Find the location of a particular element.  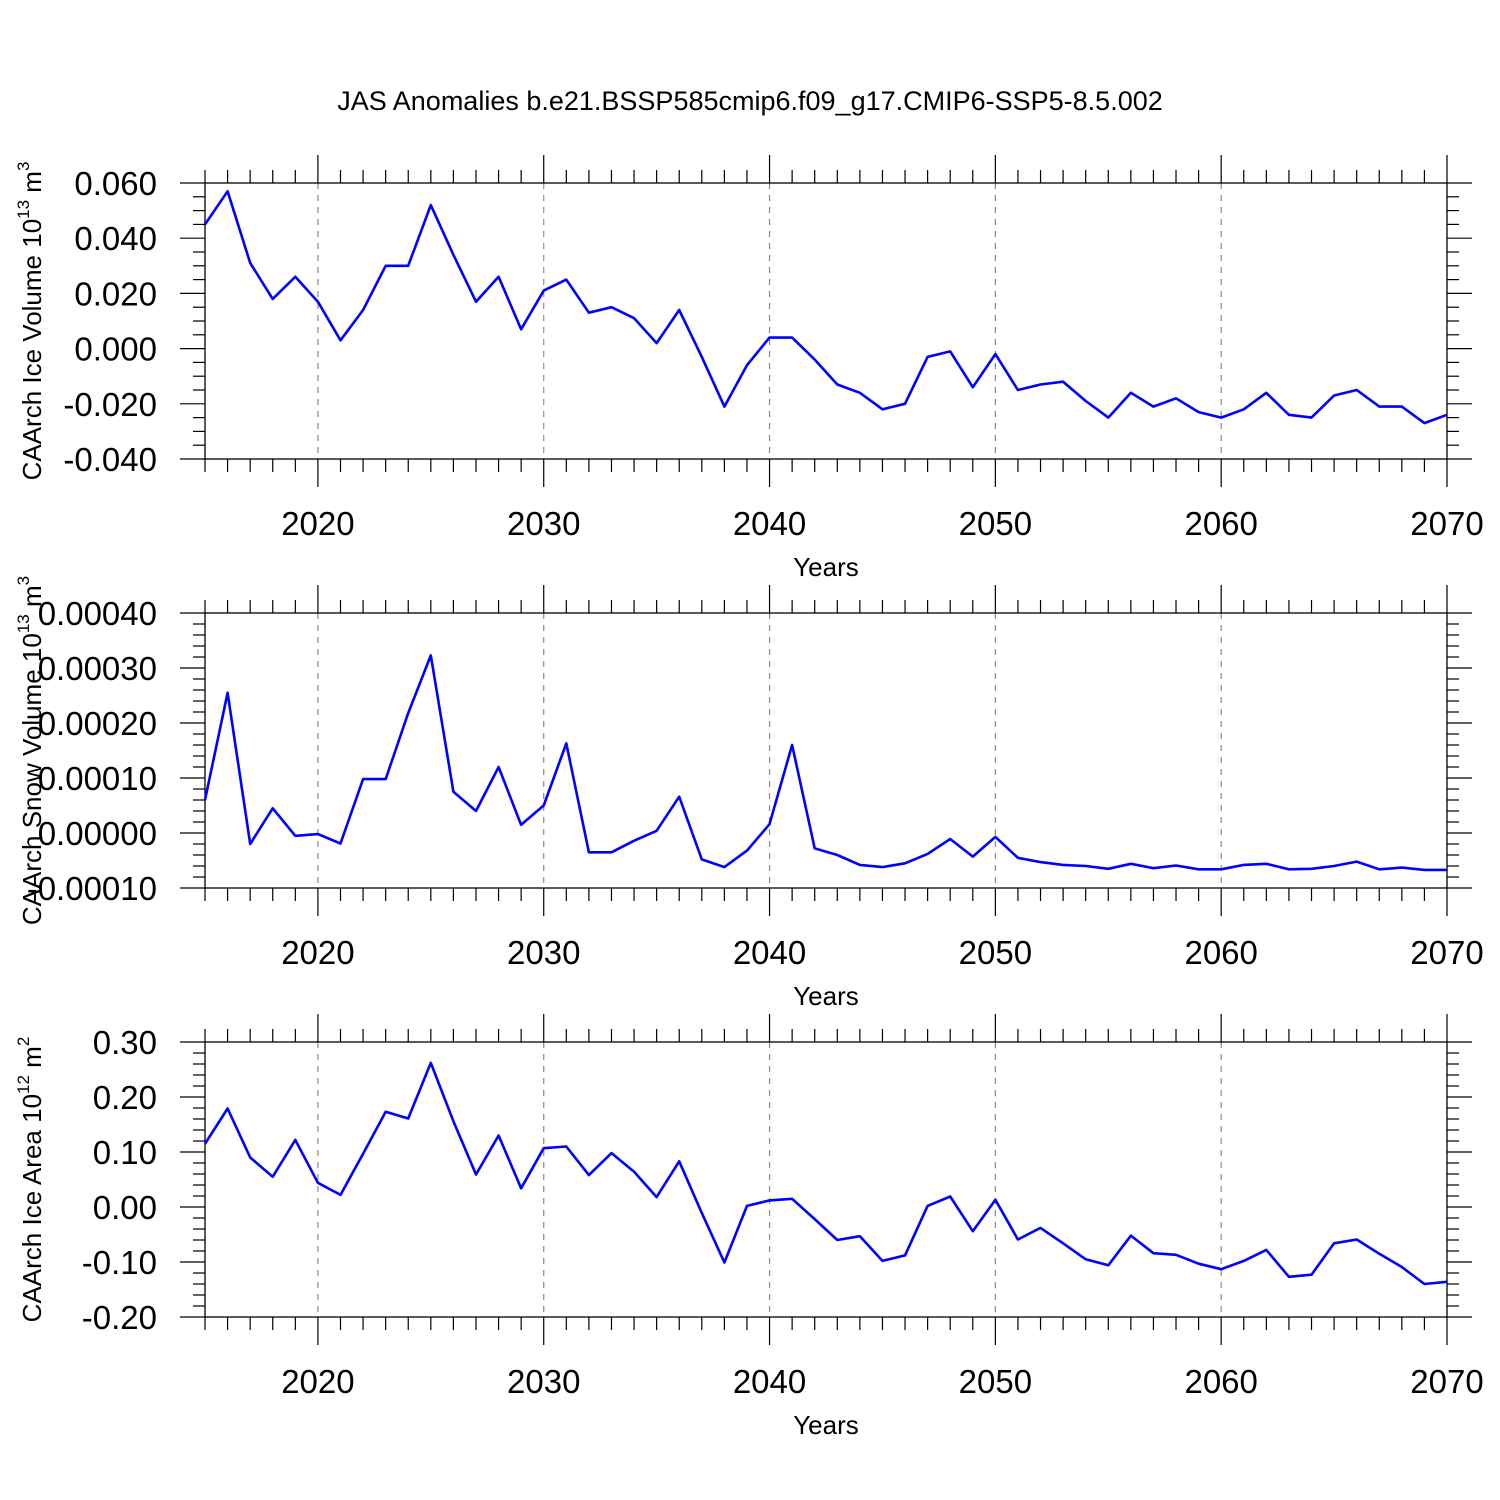

y-tick-label: 0.00 is located at coordinates (125, 1207).